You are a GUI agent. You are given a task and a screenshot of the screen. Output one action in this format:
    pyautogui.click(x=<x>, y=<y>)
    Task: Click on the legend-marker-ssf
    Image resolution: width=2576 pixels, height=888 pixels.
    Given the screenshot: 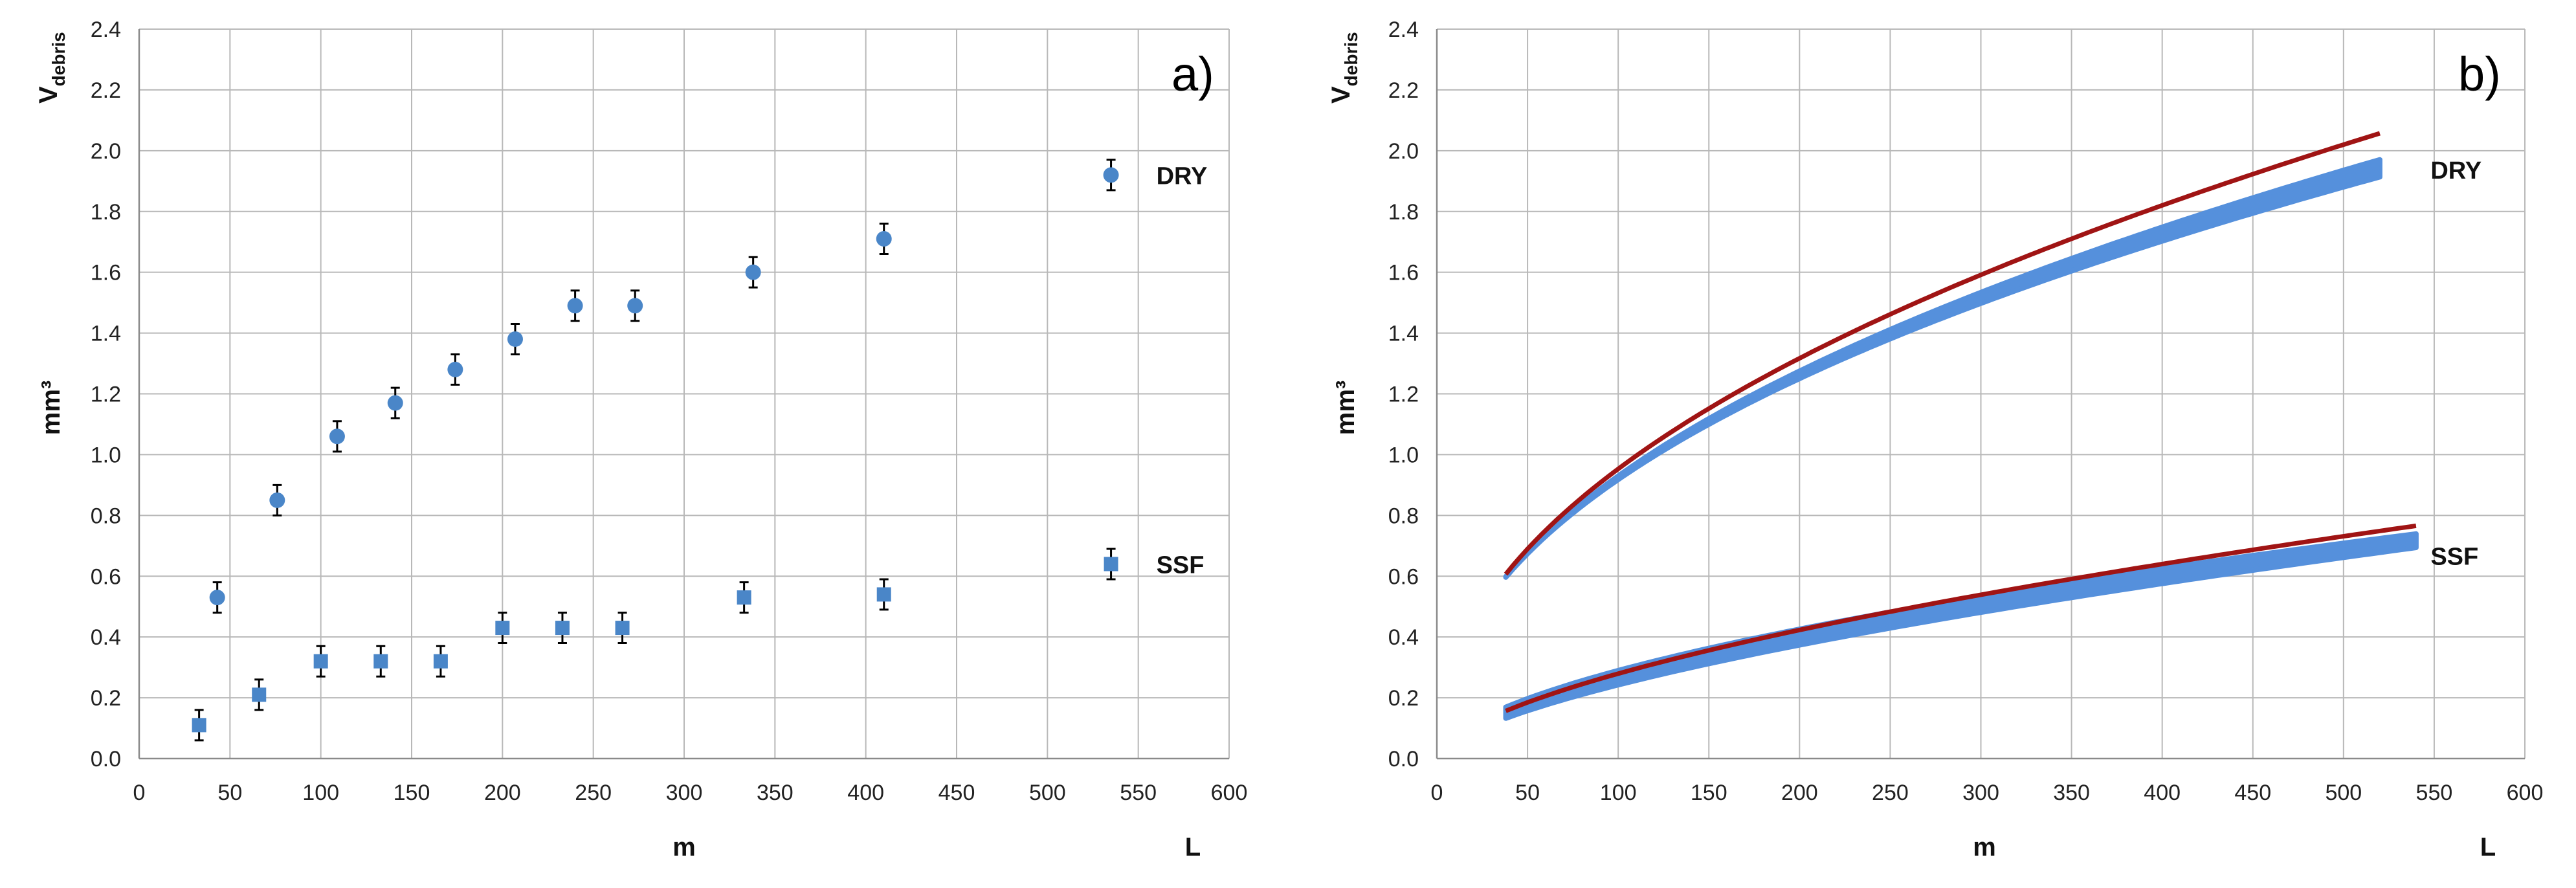 What is the action you would take?
    pyautogui.click(x=1111, y=564)
    